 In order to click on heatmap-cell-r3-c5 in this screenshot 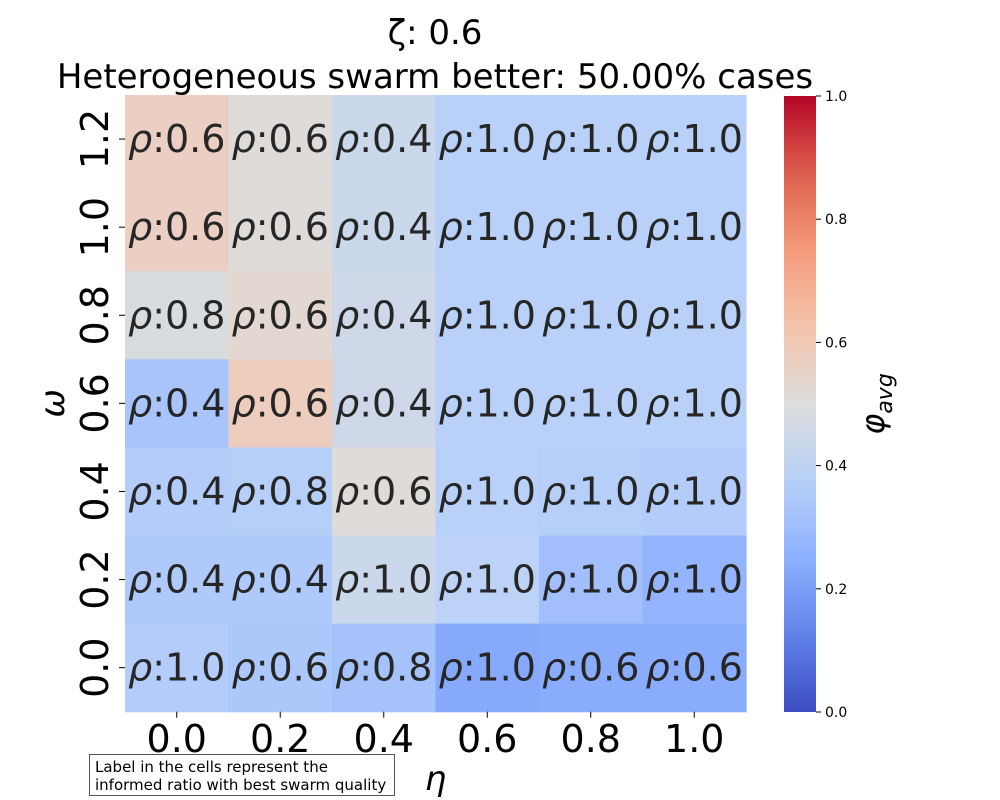, I will do `click(694, 403)`.